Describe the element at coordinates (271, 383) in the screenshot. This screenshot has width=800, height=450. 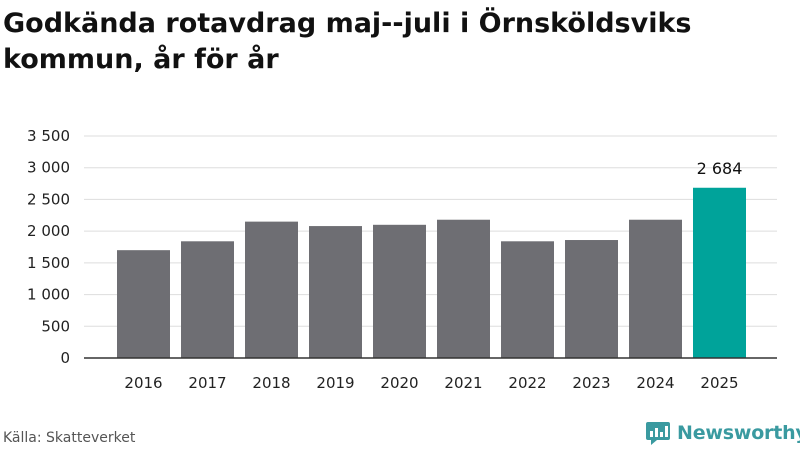
I see `x-tick-label: 2018` at that location.